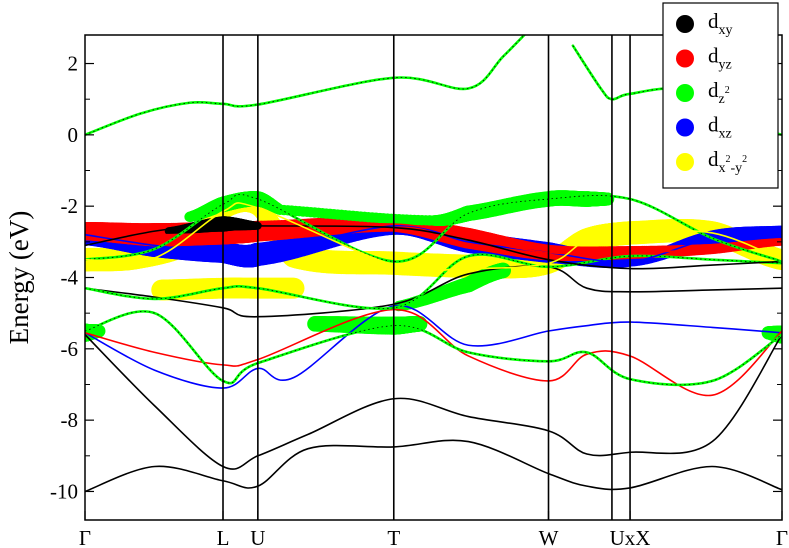  What do you see at coordinates (257, 537) in the screenshot?
I see `x-tick-label: U` at bounding box center [257, 537].